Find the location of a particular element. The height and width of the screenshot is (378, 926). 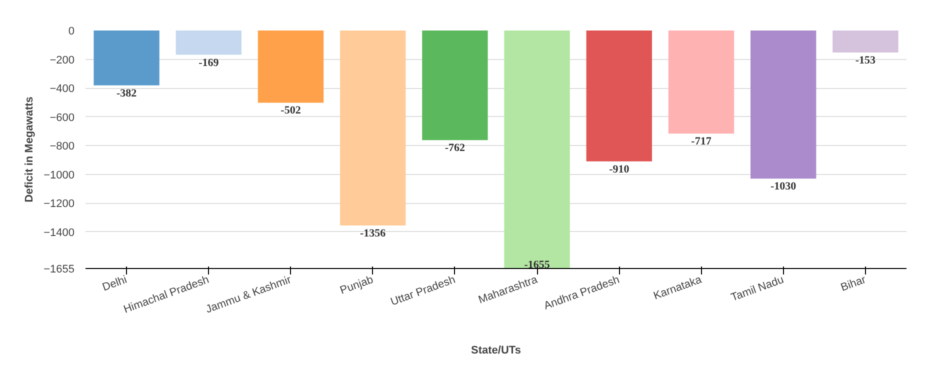

data-label: -169 is located at coordinates (209, 62).